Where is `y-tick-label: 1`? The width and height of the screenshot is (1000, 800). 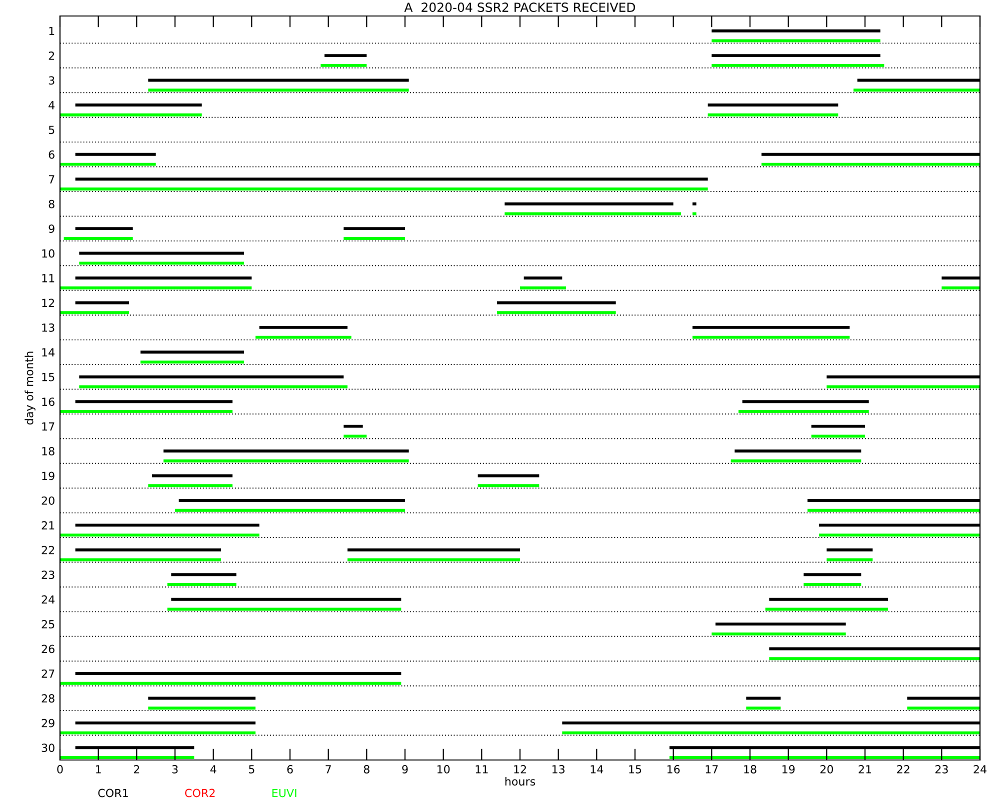
y-tick-label: 1 is located at coordinates (51, 31).